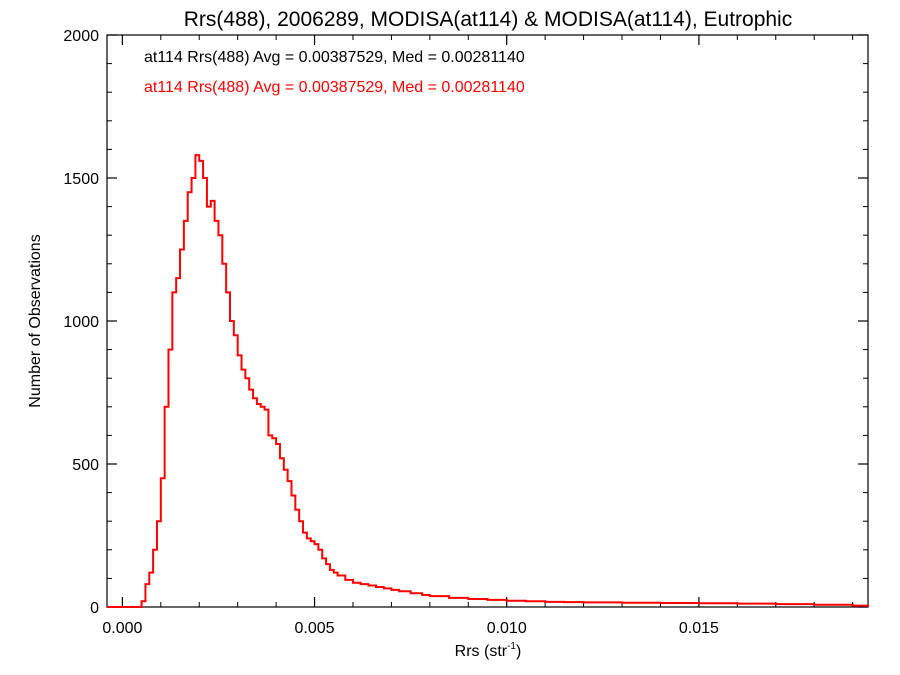 This screenshot has height=675, width=900. I want to click on x-tick-label: 0.005, so click(315, 628).